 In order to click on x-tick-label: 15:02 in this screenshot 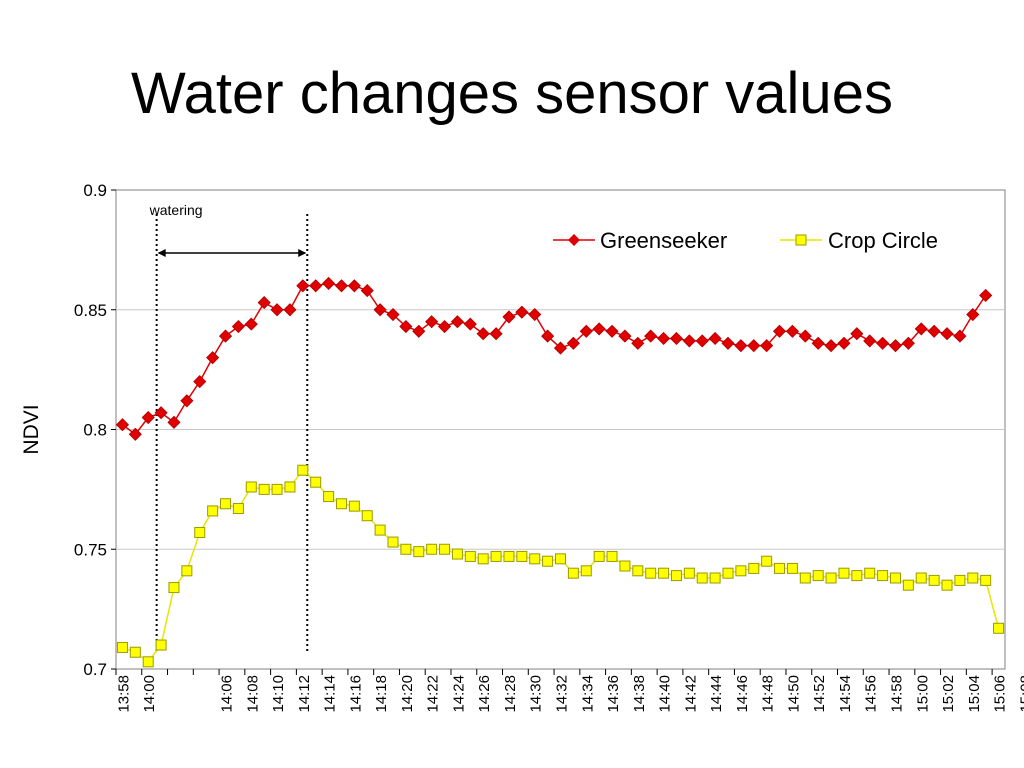, I will do `click(948, 694)`.